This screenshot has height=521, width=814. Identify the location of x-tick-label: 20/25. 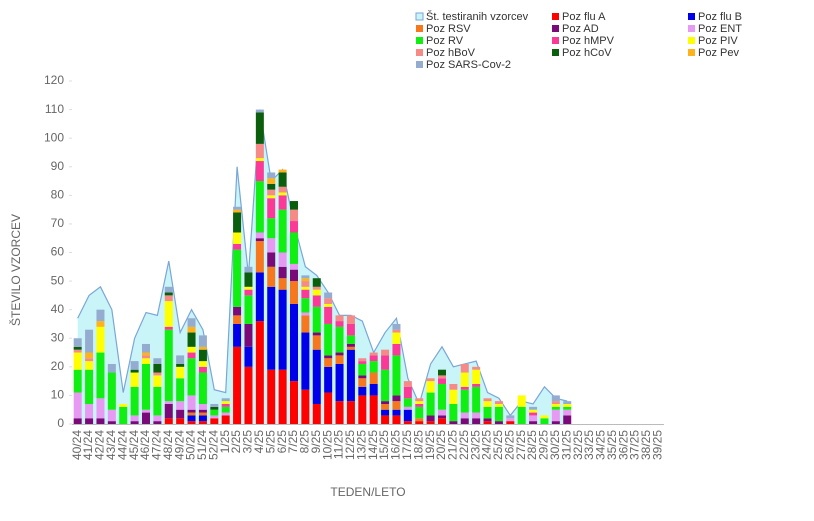
(441, 445).